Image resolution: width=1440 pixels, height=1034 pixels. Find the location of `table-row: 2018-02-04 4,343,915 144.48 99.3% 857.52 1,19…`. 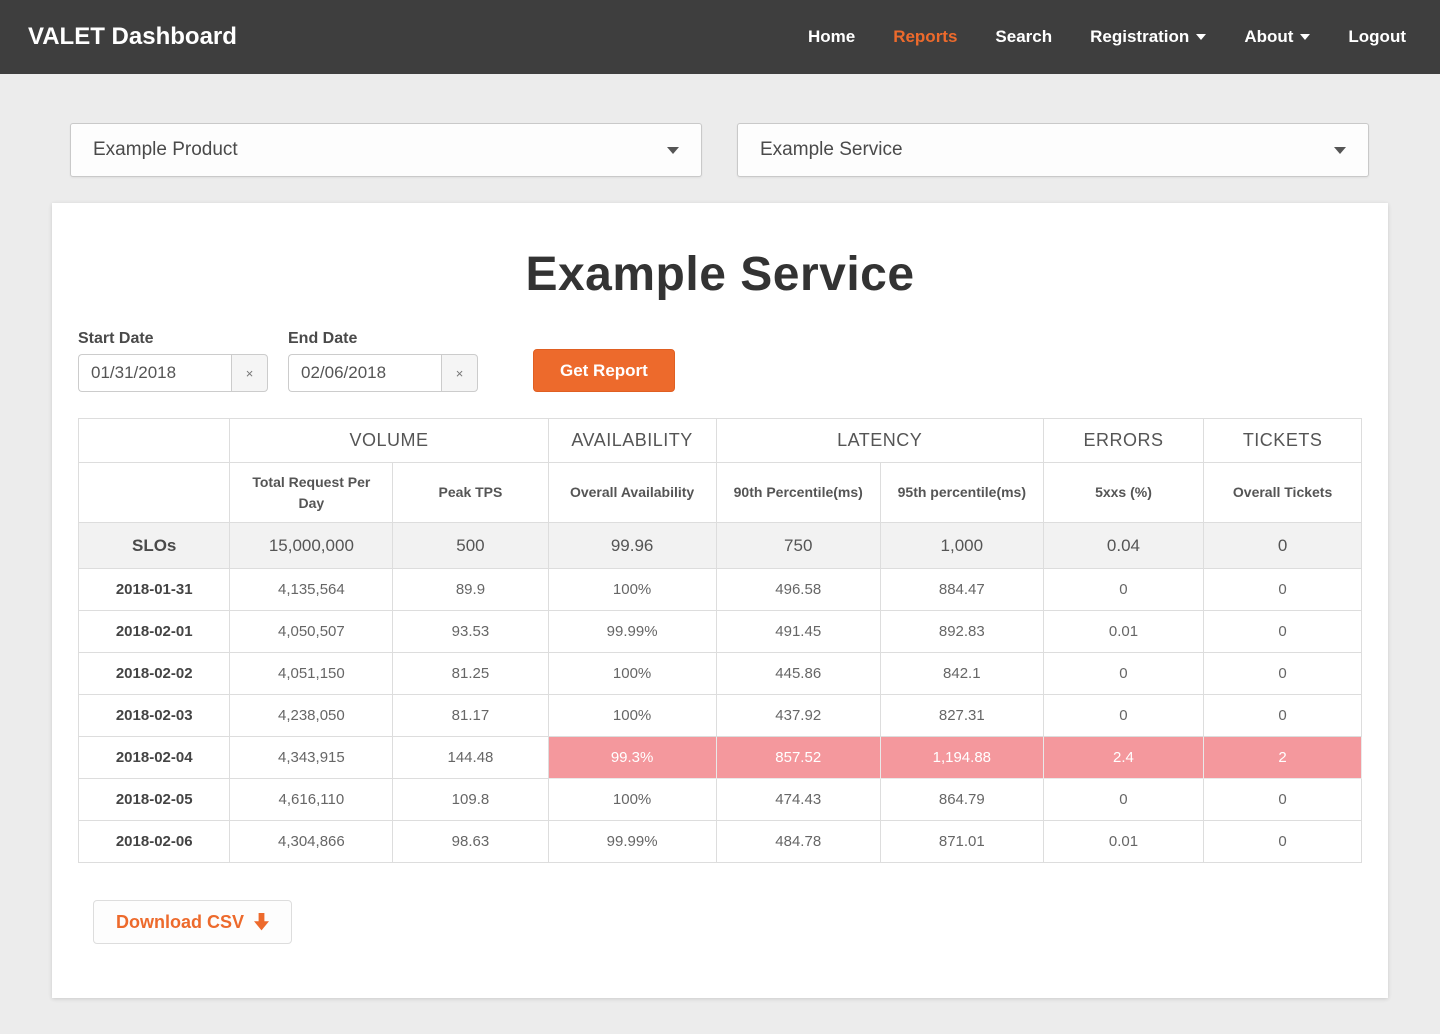

table-row: 2018-02-04 4,343,915 144.48 99.3% 857.52 1,19… is located at coordinates (719, 757).